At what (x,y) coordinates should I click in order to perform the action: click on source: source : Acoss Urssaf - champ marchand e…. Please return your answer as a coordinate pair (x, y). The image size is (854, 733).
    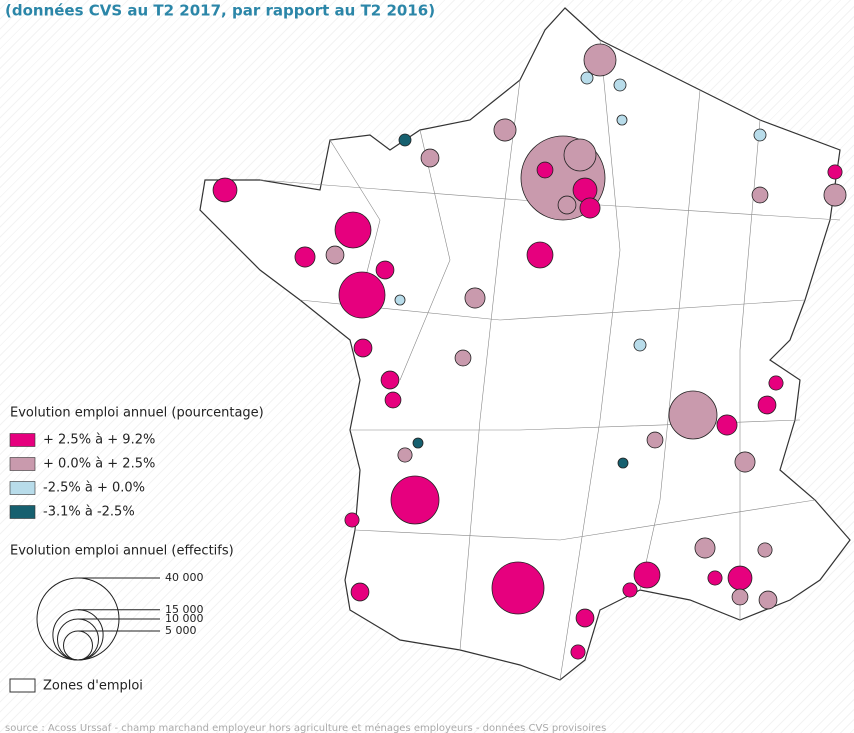
    Looking at the image, I should click on (305, 727).